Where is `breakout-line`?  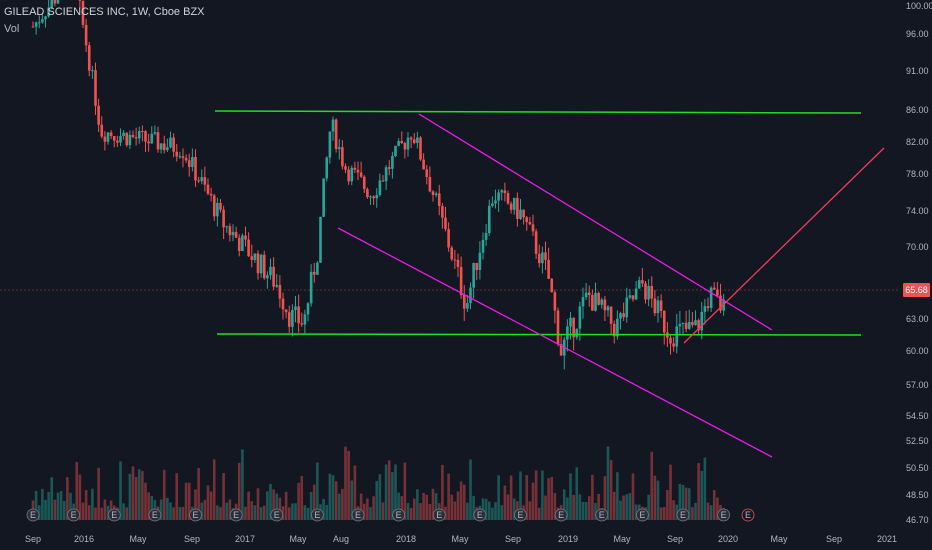
breakout-line is located at coordinates (784, 245).